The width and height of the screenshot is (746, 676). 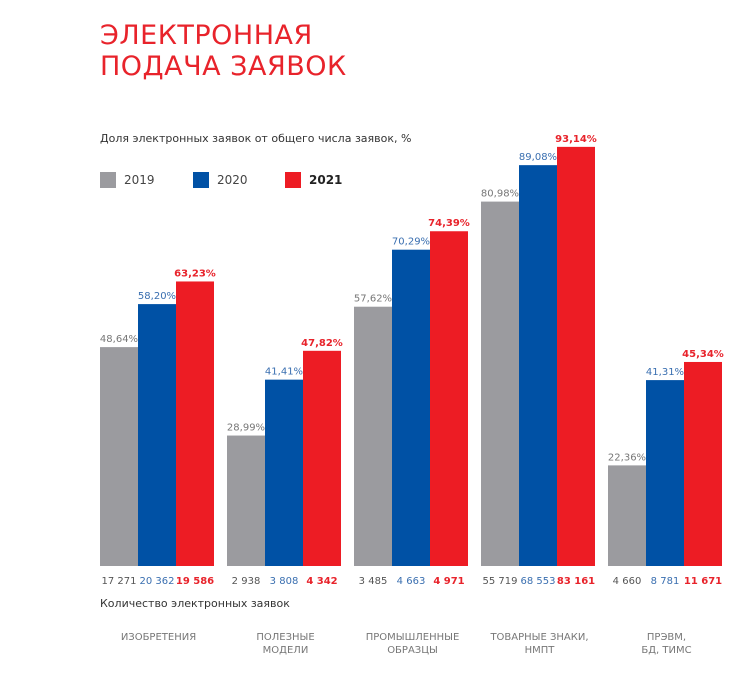 I want to click on data-label: 63,23%, so click(x=195, y=273).